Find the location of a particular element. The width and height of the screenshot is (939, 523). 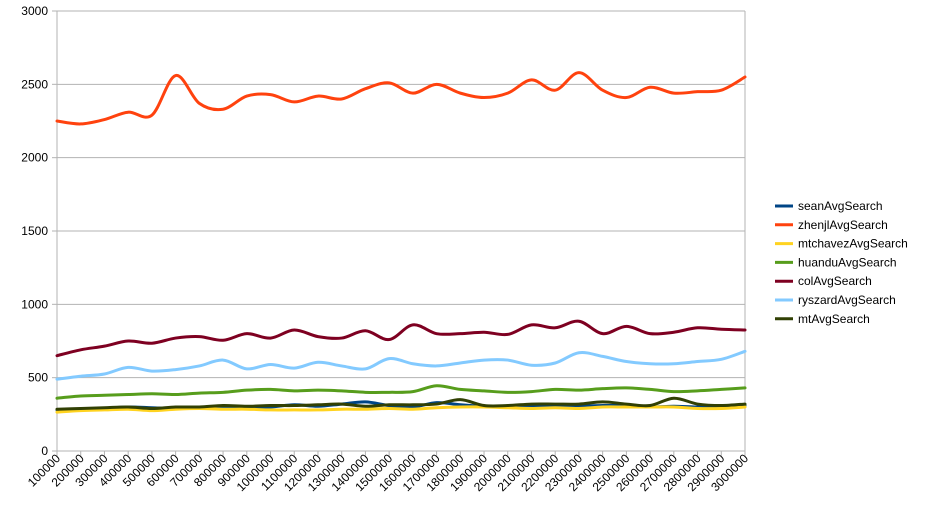

legend-label-colAvgSearch: colAvgSearch is located at coordinates (835, 281).